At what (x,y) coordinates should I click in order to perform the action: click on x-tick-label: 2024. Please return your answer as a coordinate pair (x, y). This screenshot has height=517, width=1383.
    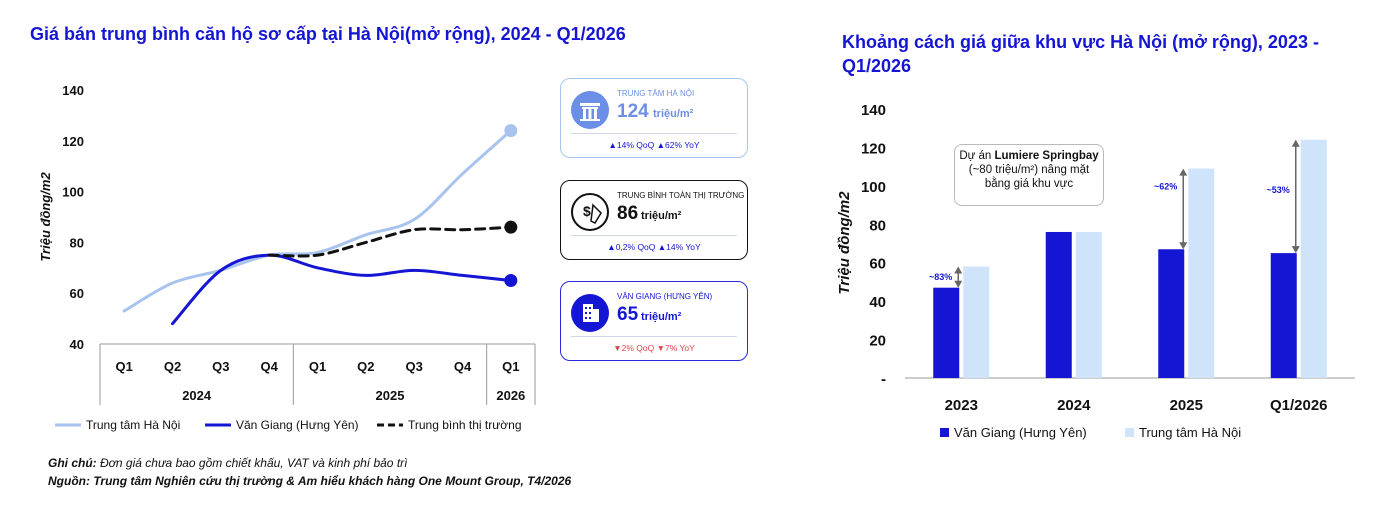
    Looking at the image, I should click on (1074, 405).